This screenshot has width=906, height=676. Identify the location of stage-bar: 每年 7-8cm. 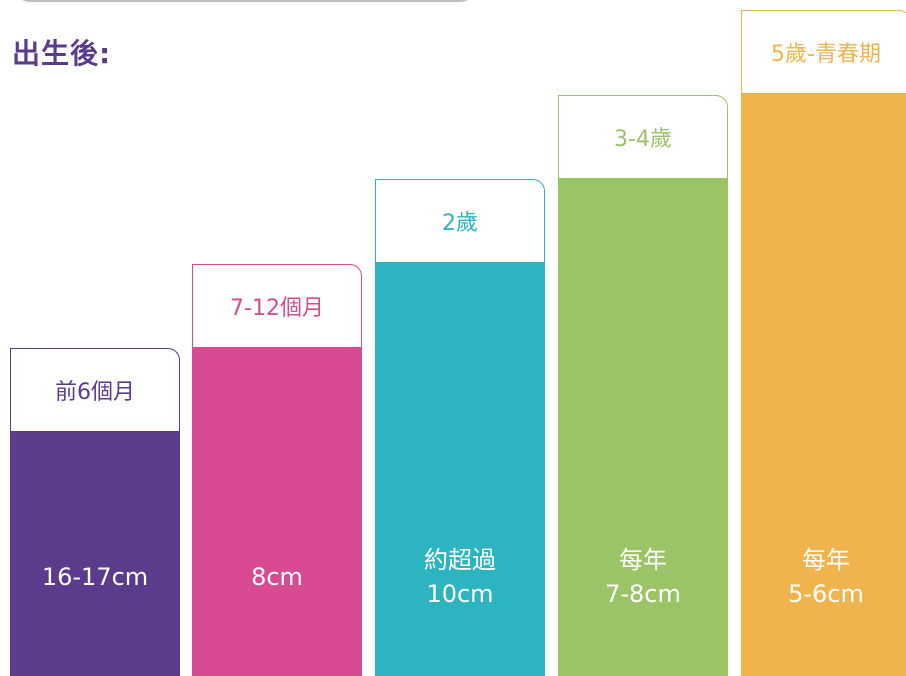
(643, 427).